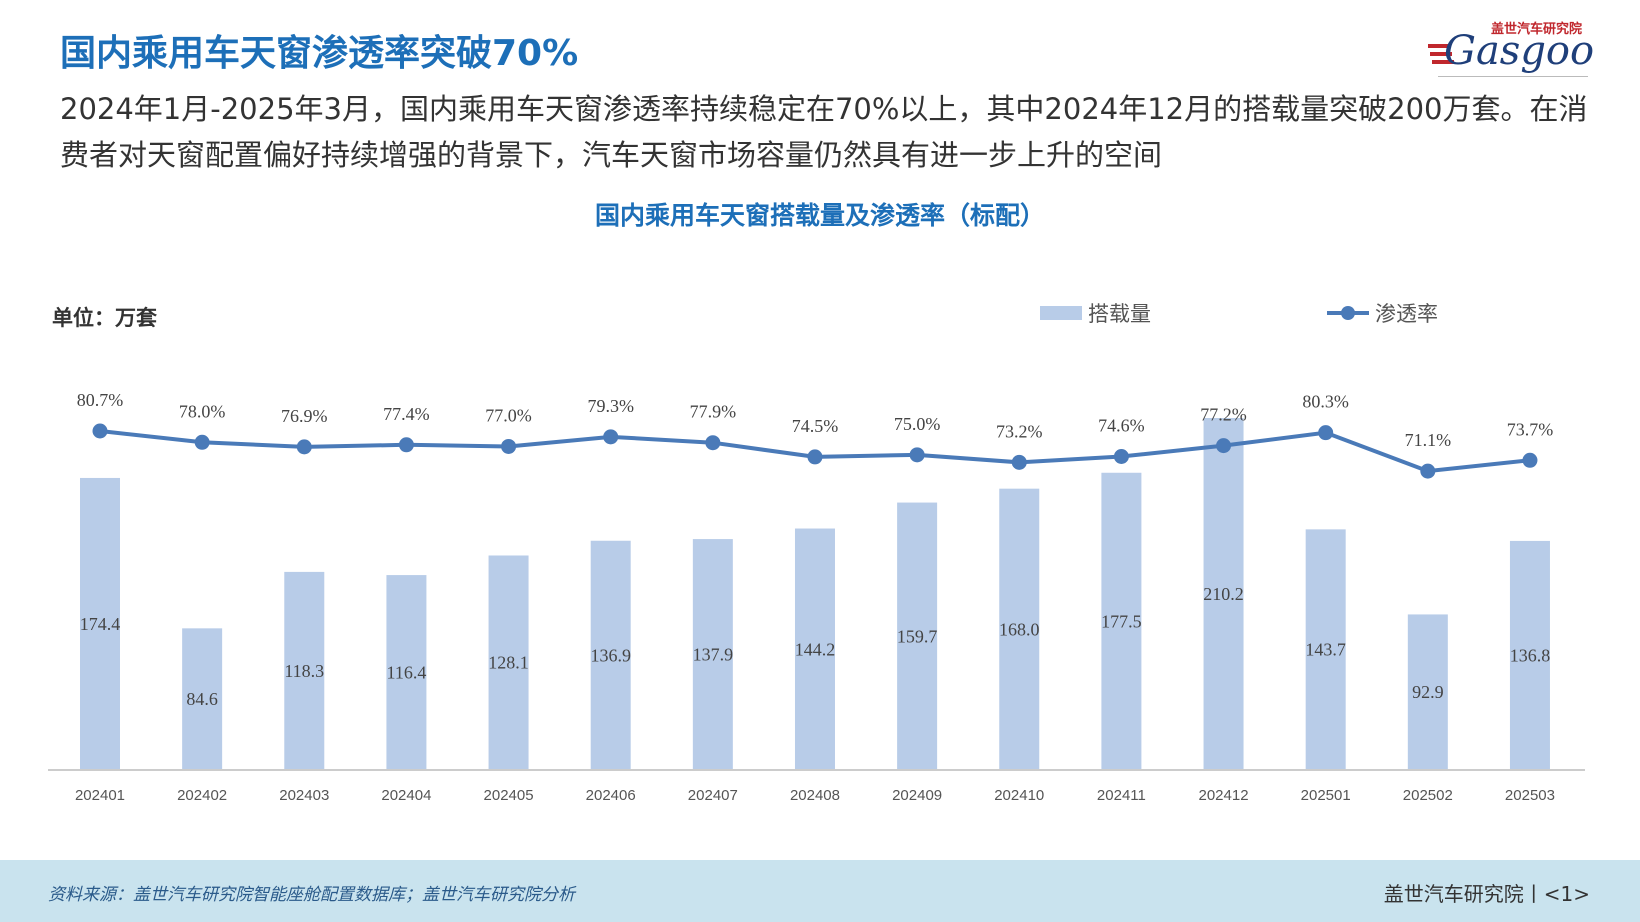  I want to click on source-note: 资料来源：盖世汽车研究院智能座舱配置数据库；盖世汽车研究院分析, so click(311, 895).